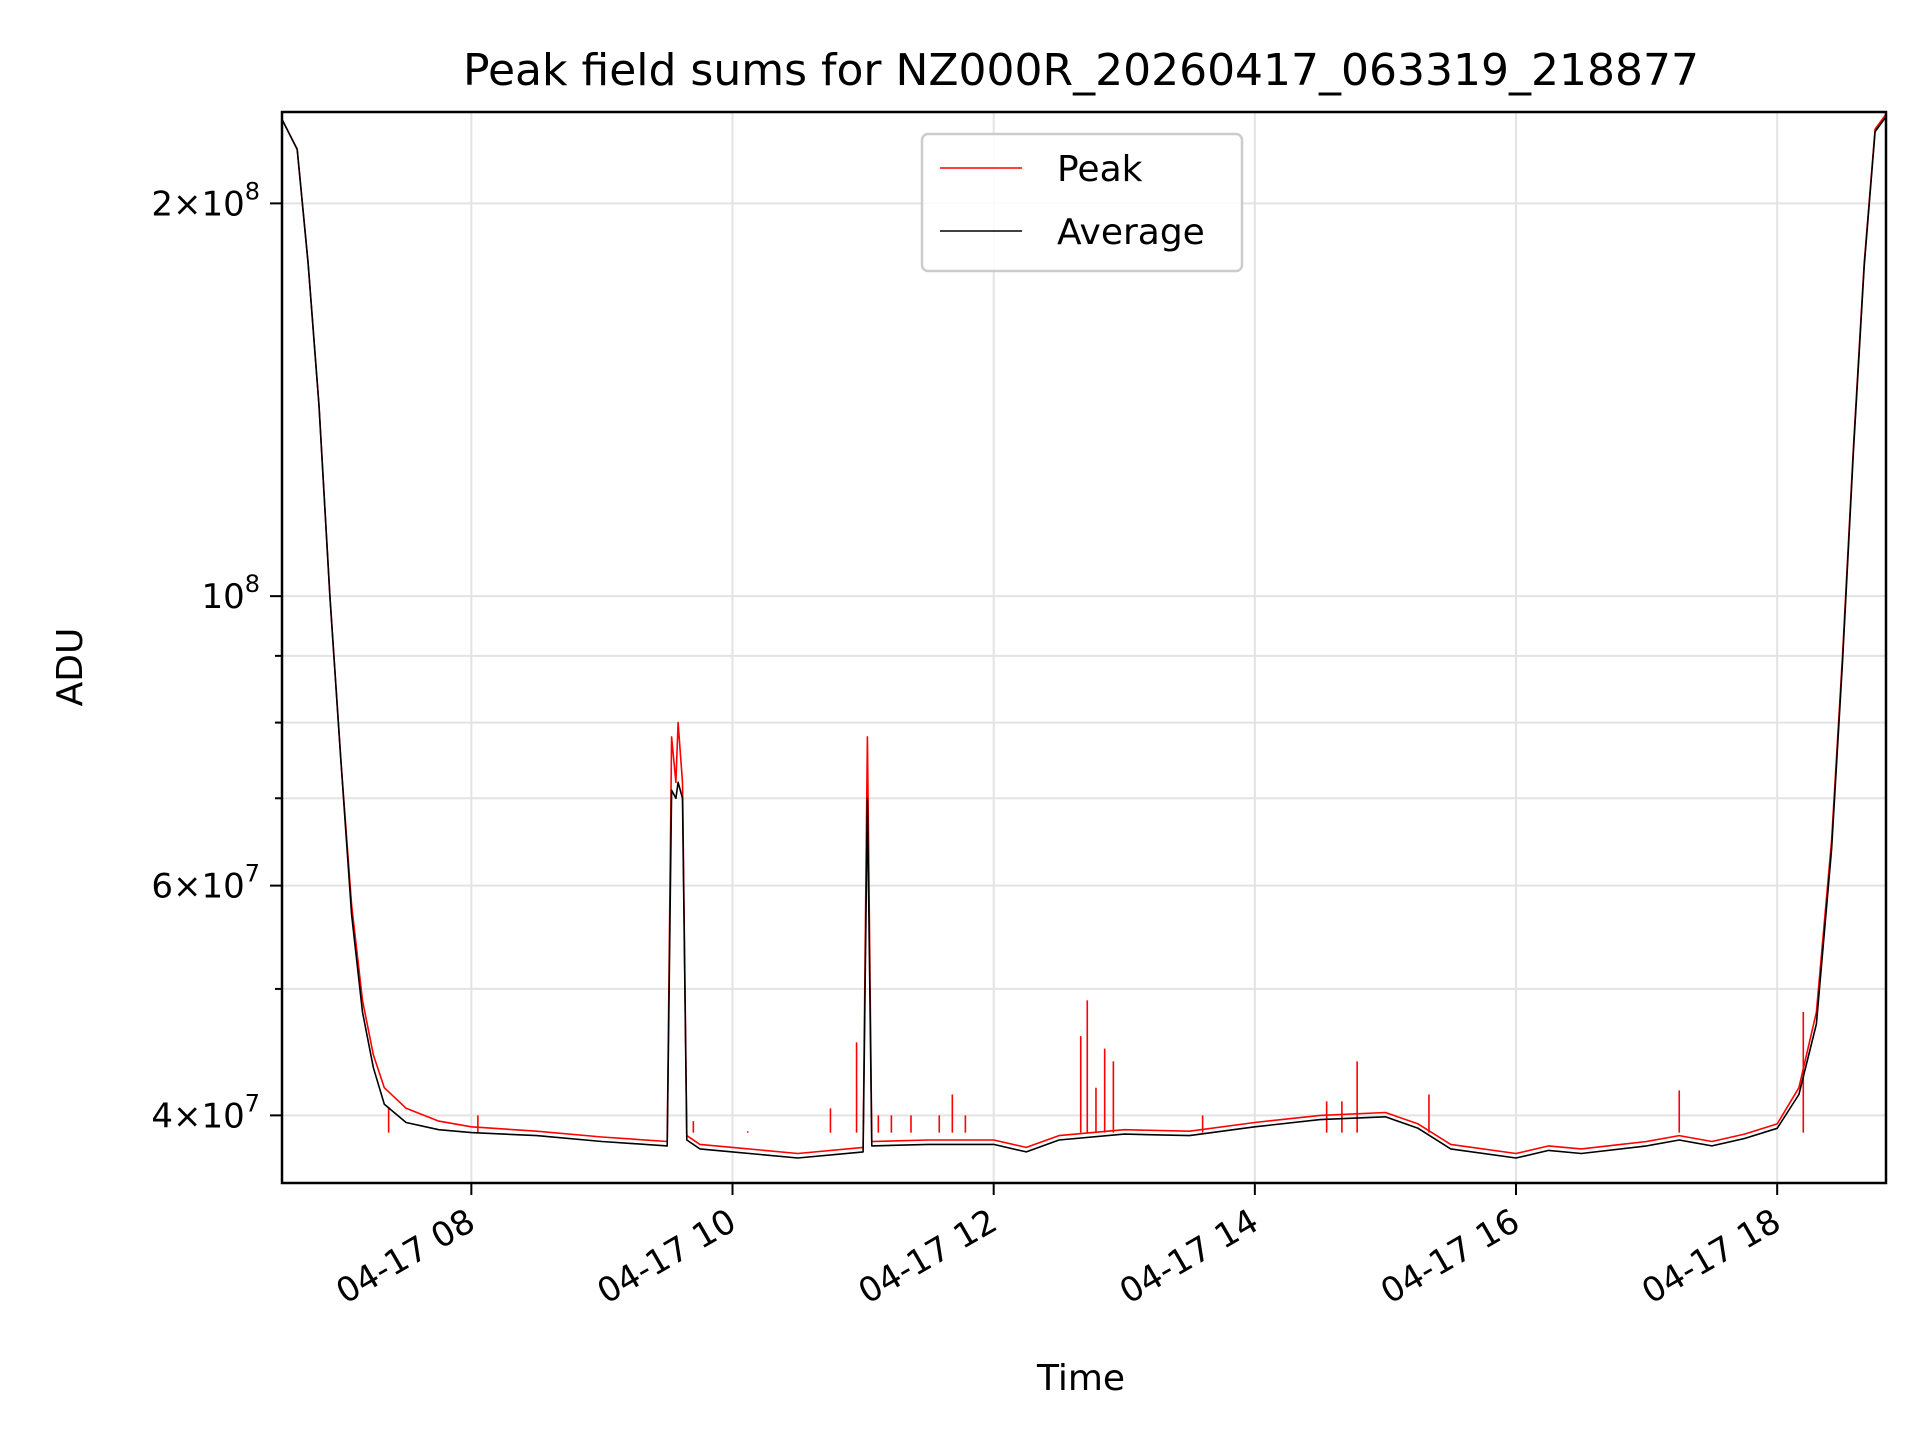 Image resolution: width=1920 pixels, height=1440 pixels. What do you see at coordinates (667, 1256) in the screenshot?
I see `x-tick-label: 04-17 10` at bounding box center [667, 1256].